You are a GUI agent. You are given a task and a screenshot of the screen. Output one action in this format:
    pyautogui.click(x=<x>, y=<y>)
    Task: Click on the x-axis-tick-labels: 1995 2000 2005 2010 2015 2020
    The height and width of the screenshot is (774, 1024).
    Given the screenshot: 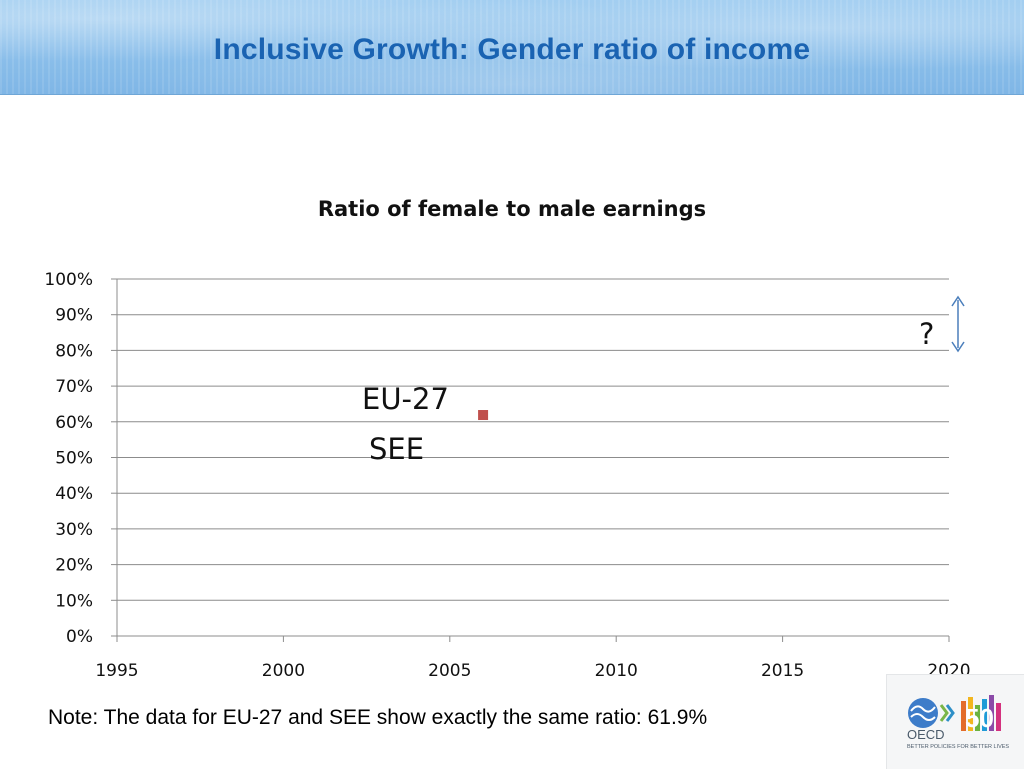 What is the action you would take?
    pyautogui.click(x=532, y=671)
    